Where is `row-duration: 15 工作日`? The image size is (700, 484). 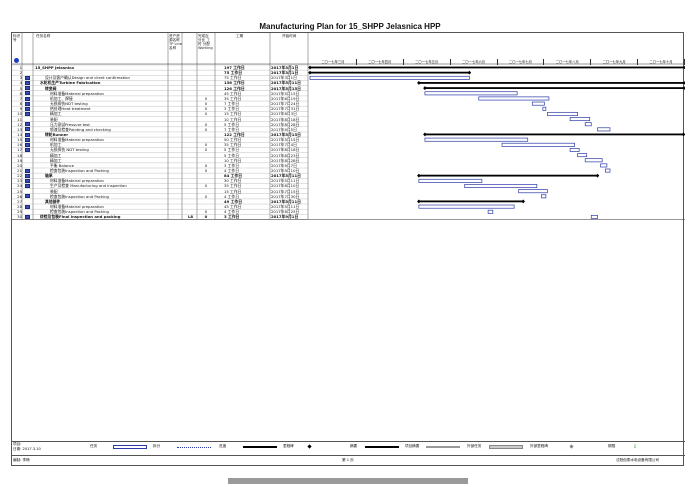
row-duration: 15 工作日 is located at coordinates (233, 114).